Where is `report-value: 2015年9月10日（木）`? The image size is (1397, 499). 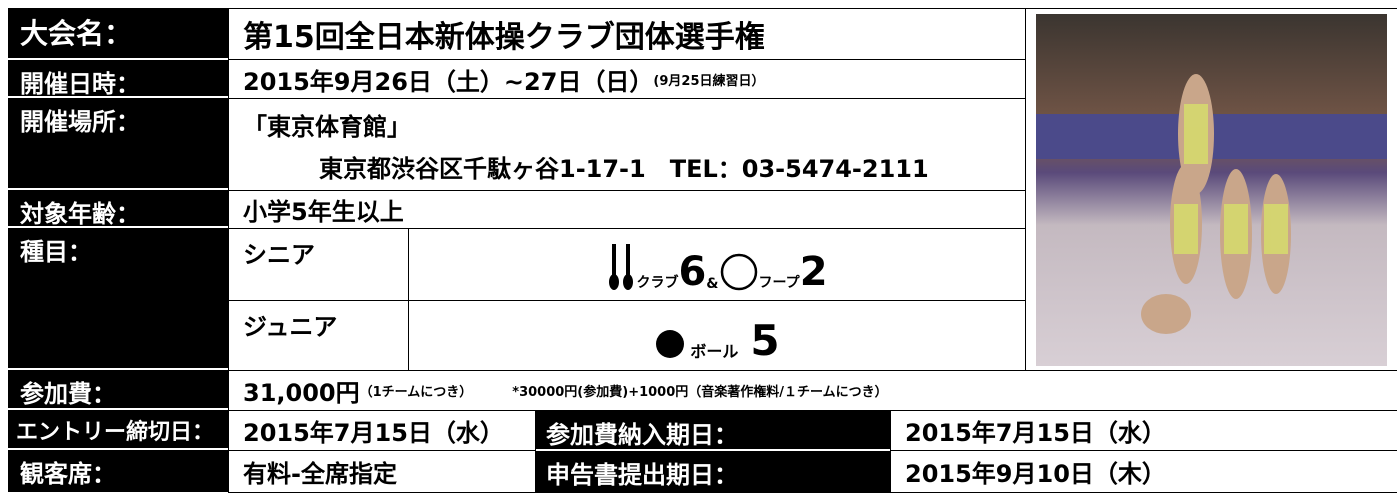
report-value: 2015年9月10日（木） is located at coordinates (1143, 471).